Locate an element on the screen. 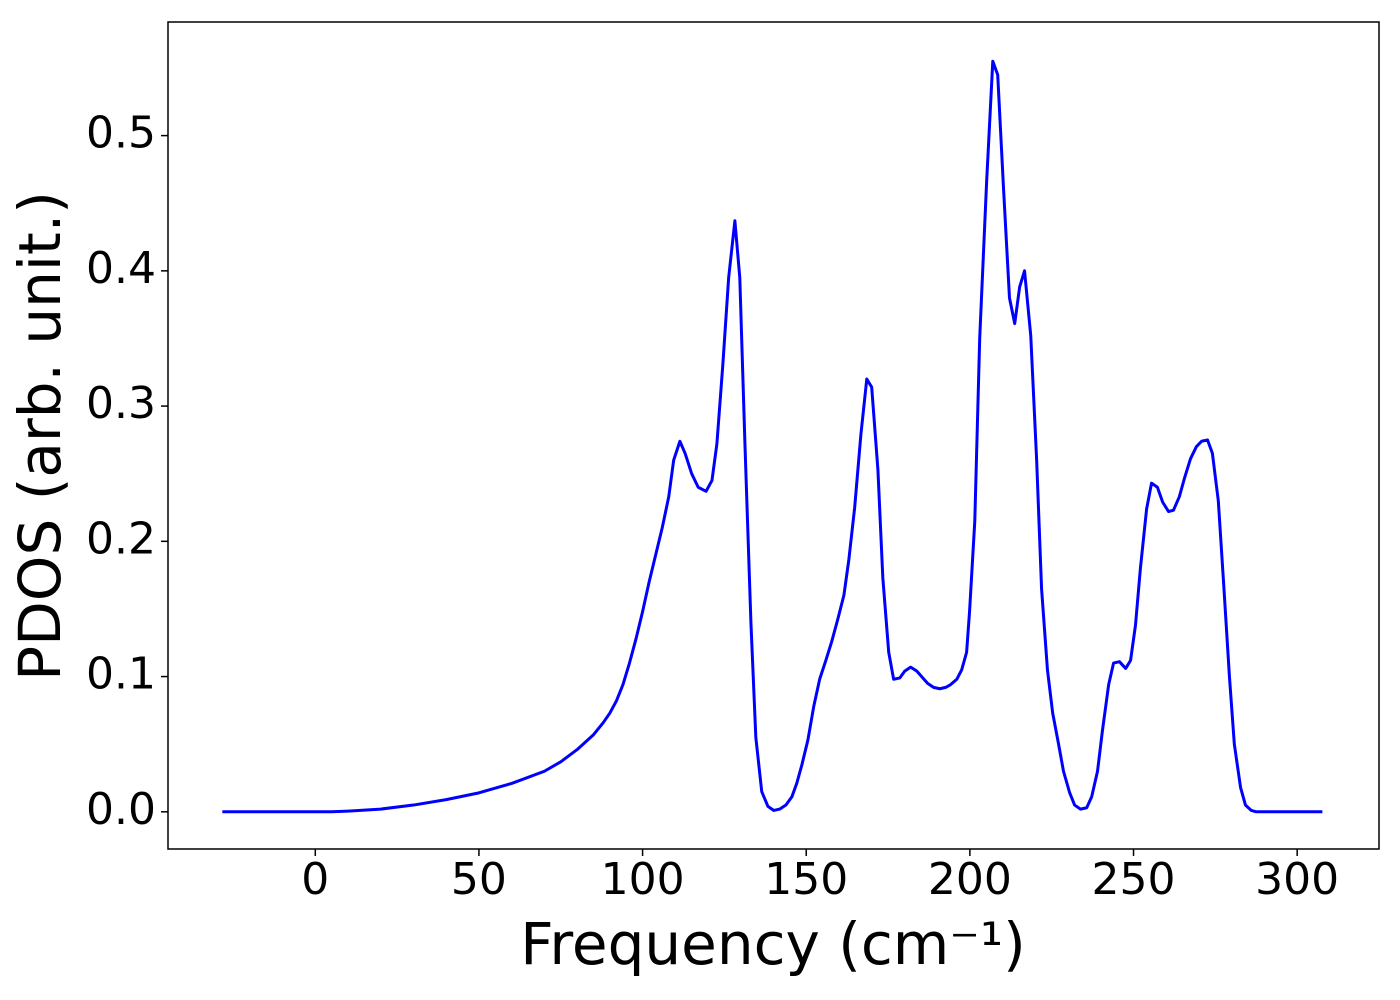 Image resolution: width=1400 pixels, height=1000 pixels. x-tick-label: 250 is located at coordinates (1134, 879).